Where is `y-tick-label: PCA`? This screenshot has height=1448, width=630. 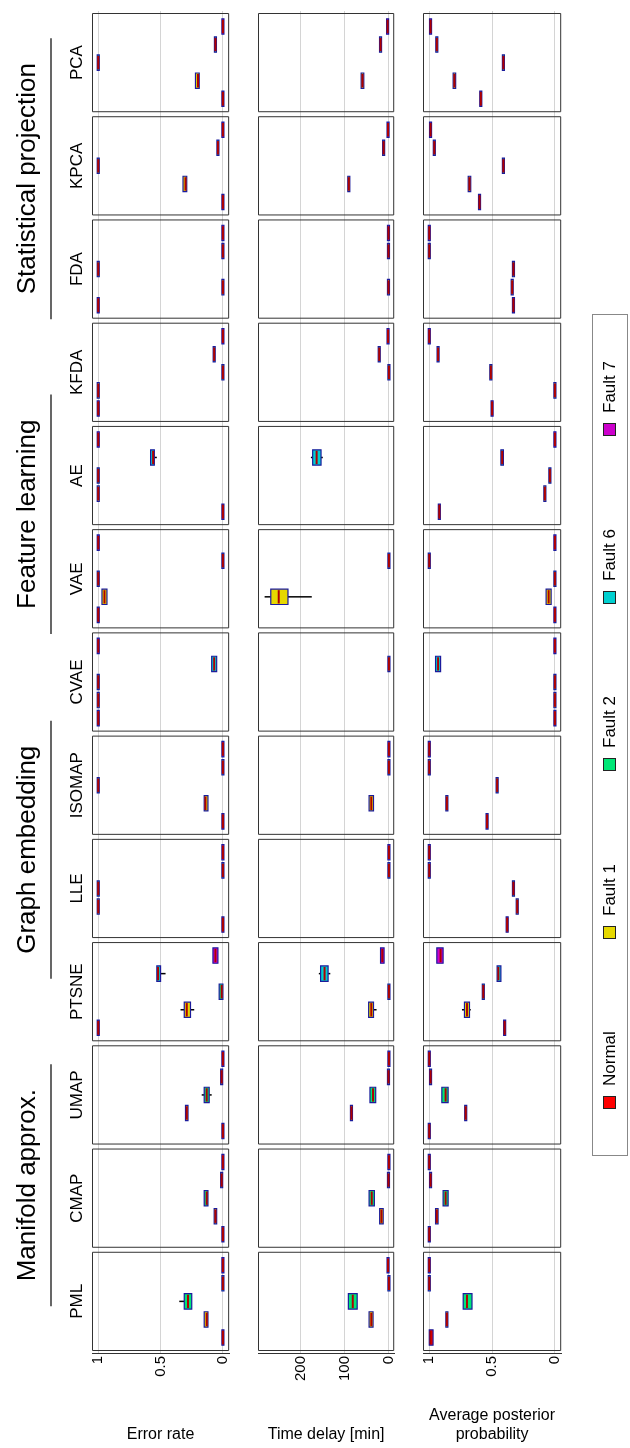 y-tick-label: PCA is located at coordinates (76, 62).